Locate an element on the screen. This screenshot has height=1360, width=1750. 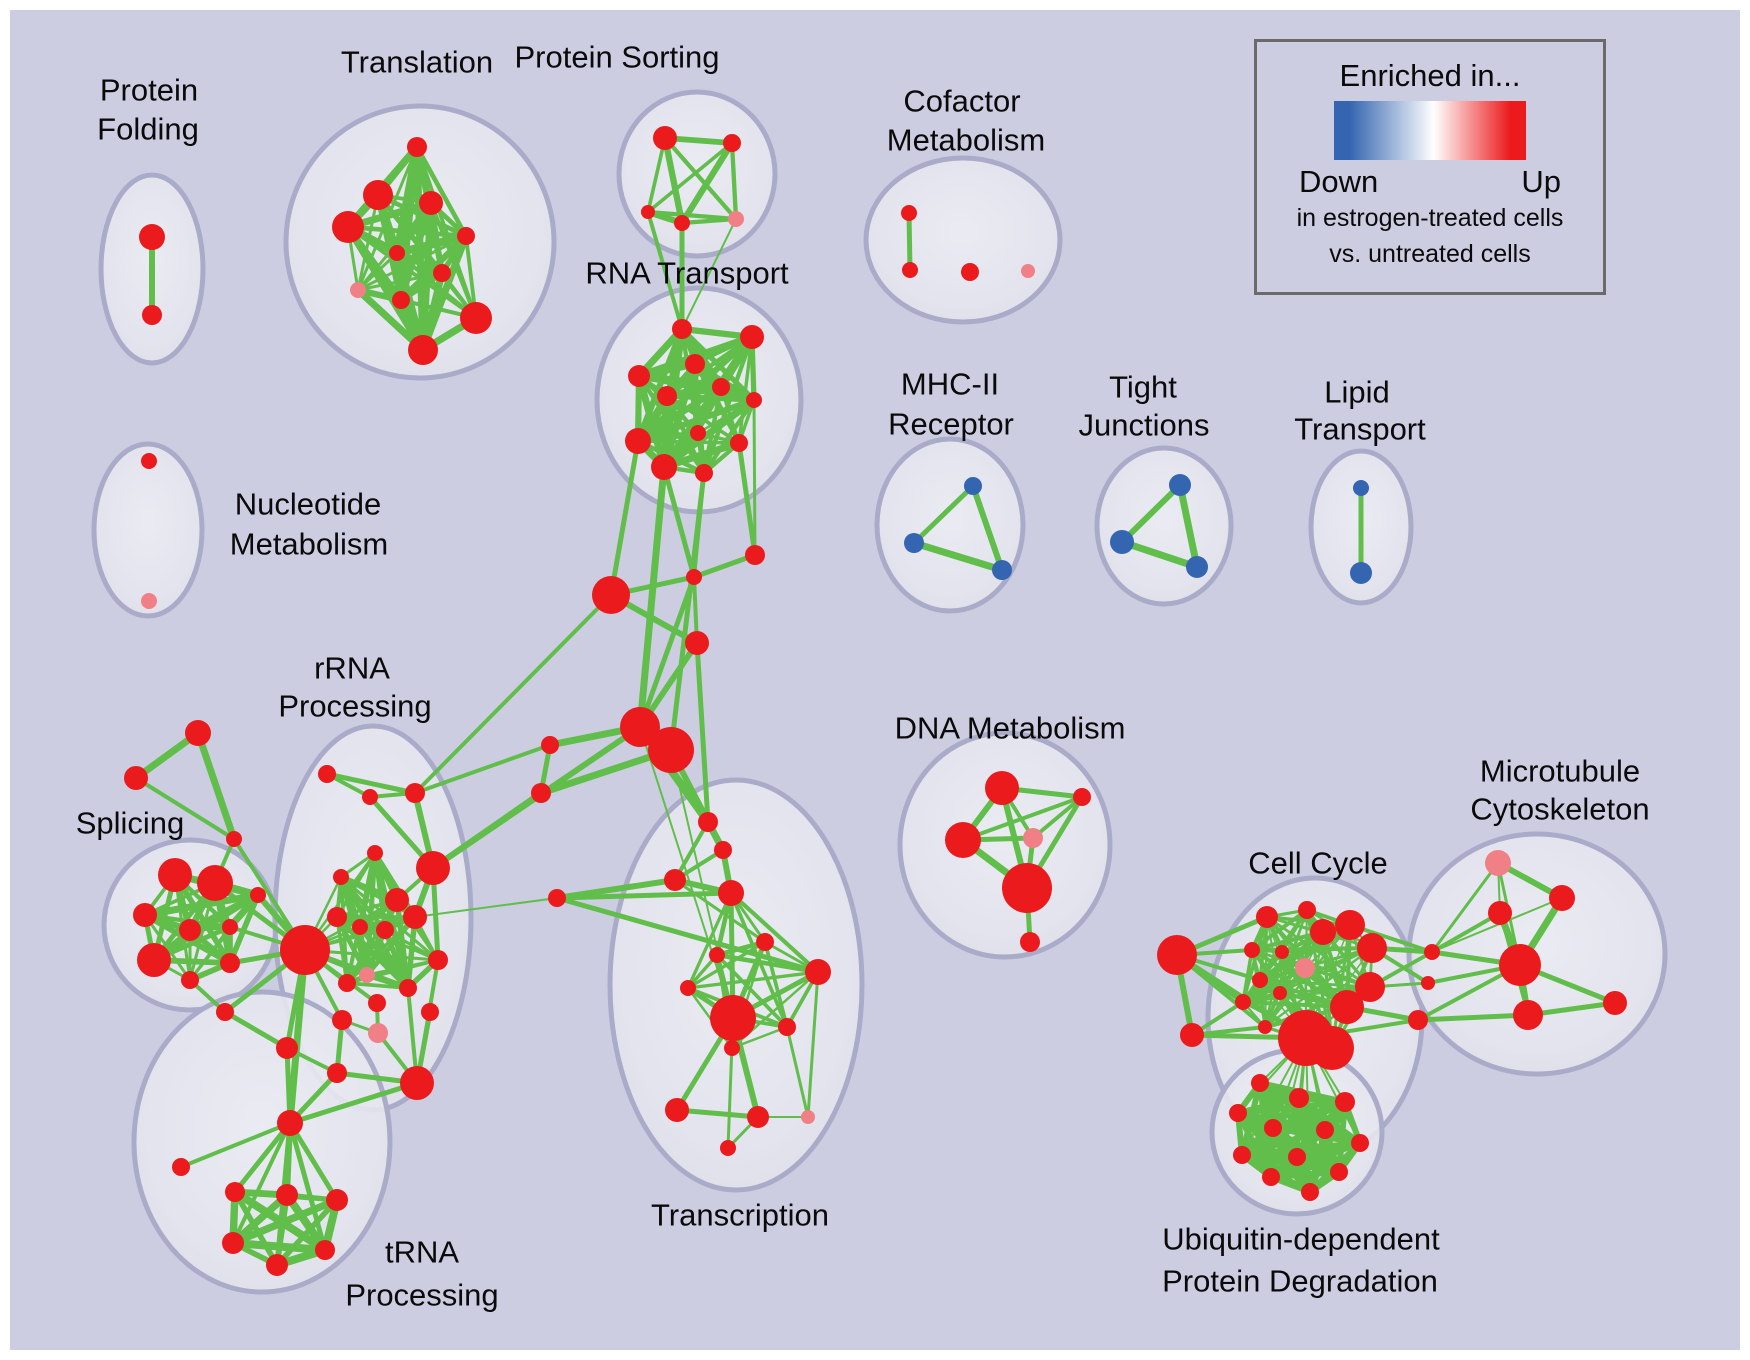
gene-set-node-CC10 is located at coordinates (1260, 980).